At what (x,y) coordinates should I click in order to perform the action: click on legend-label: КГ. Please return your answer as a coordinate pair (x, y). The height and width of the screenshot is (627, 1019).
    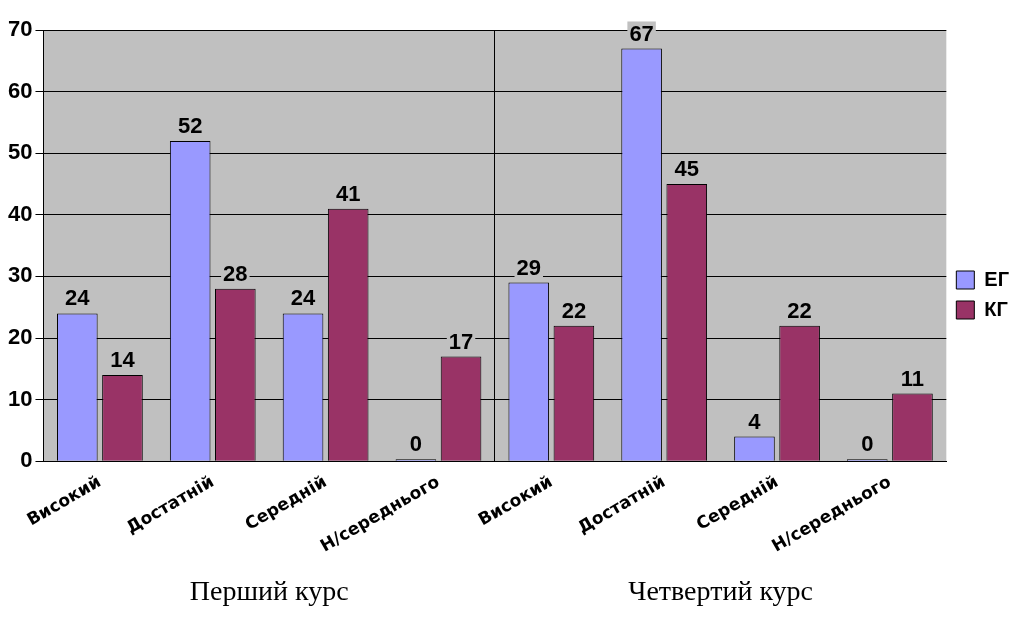
    Looking at the image, I should click on (996, 308).